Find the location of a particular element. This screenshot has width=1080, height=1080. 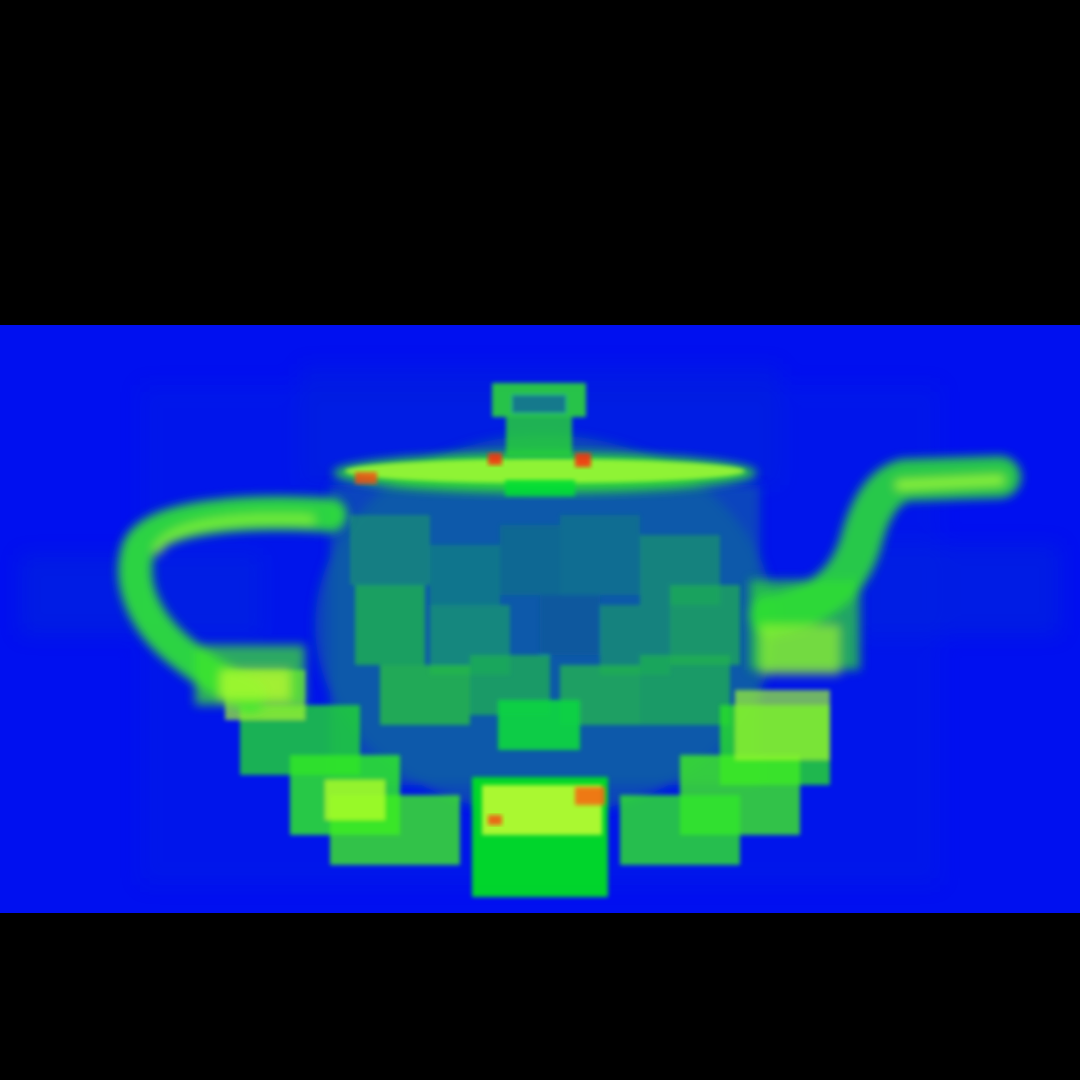

teapot-base-block is located at coordinates (540, 837).